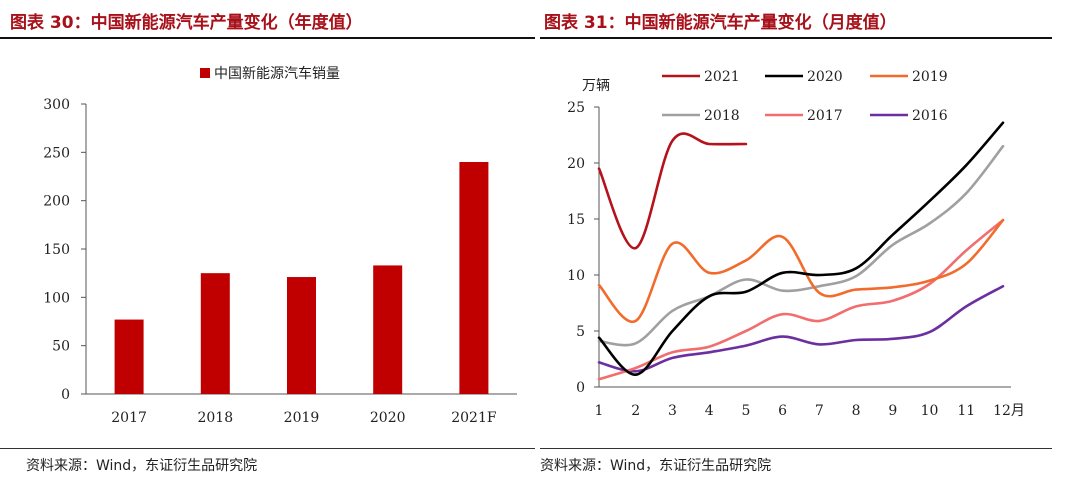 This screenshot has width=1080, height=502. I want to click on x-tick-label: 7, so click(819, 411).